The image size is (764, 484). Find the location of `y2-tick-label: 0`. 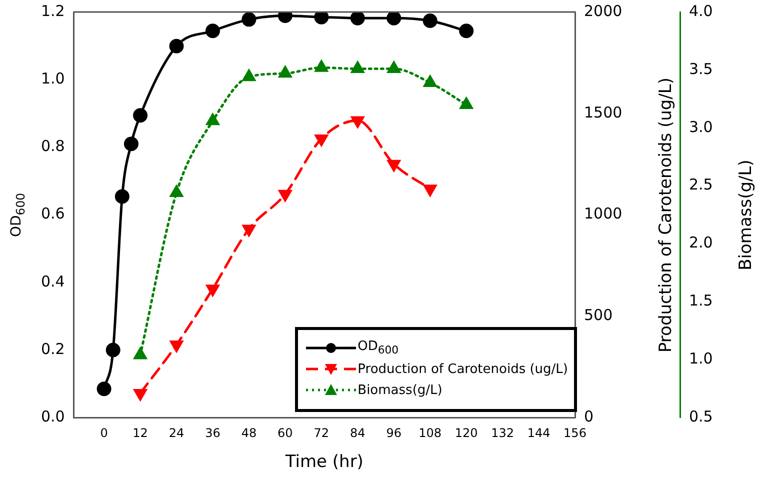

y2-tick-label: 0 is located at coordinates (589, 416).